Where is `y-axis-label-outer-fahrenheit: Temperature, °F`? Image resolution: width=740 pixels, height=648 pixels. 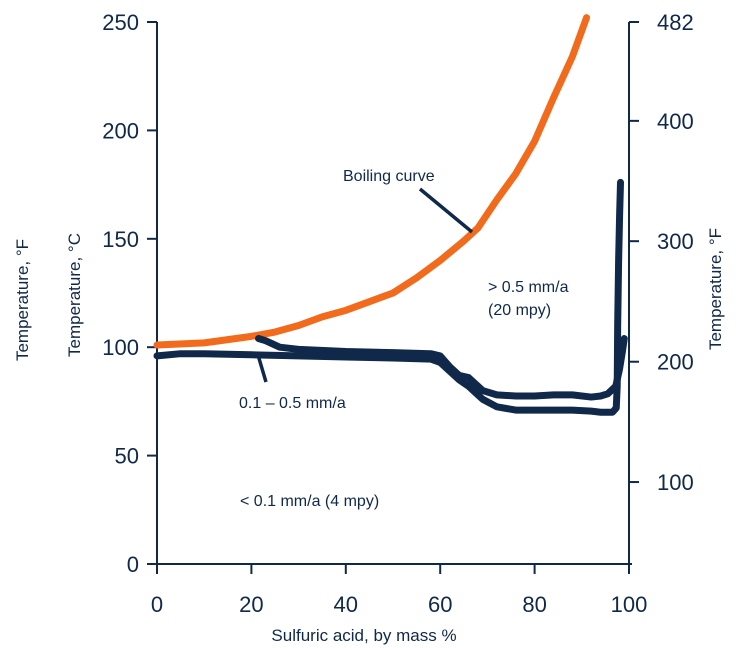
y-axis-label-outer-fahrenheit: Temperature, °F is located at coordinates (22, 300).